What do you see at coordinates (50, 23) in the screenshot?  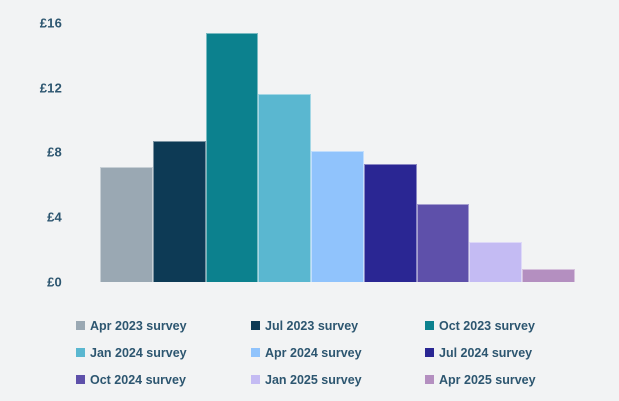 I see `y-axis-tick-label: £16` at bounding box center [50, 23].